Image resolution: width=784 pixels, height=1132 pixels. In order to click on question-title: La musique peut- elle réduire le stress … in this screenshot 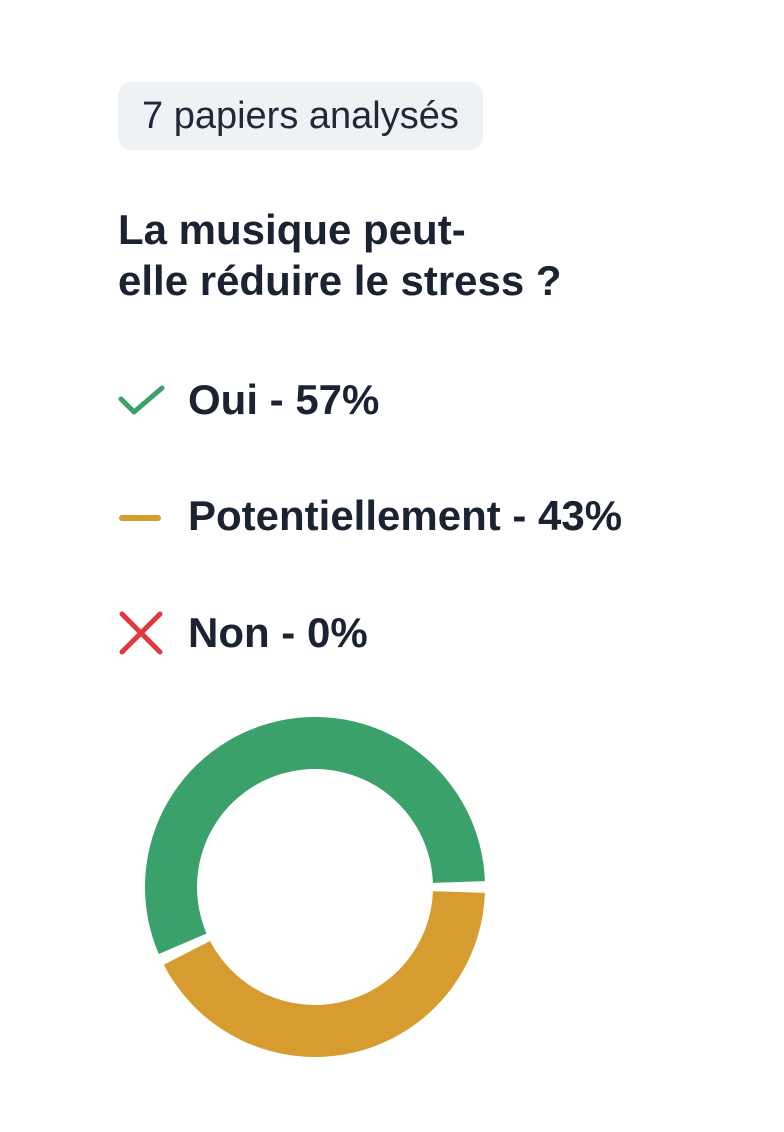, I will do `click(398, 255)`.